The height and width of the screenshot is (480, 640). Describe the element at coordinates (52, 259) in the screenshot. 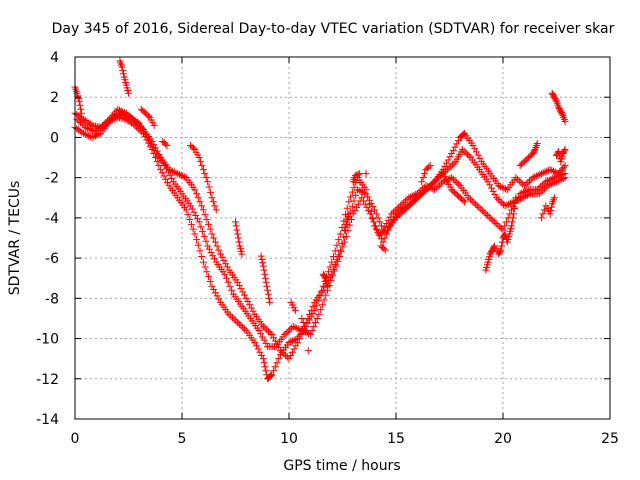

I see `y-tick-label: -6` at that location.